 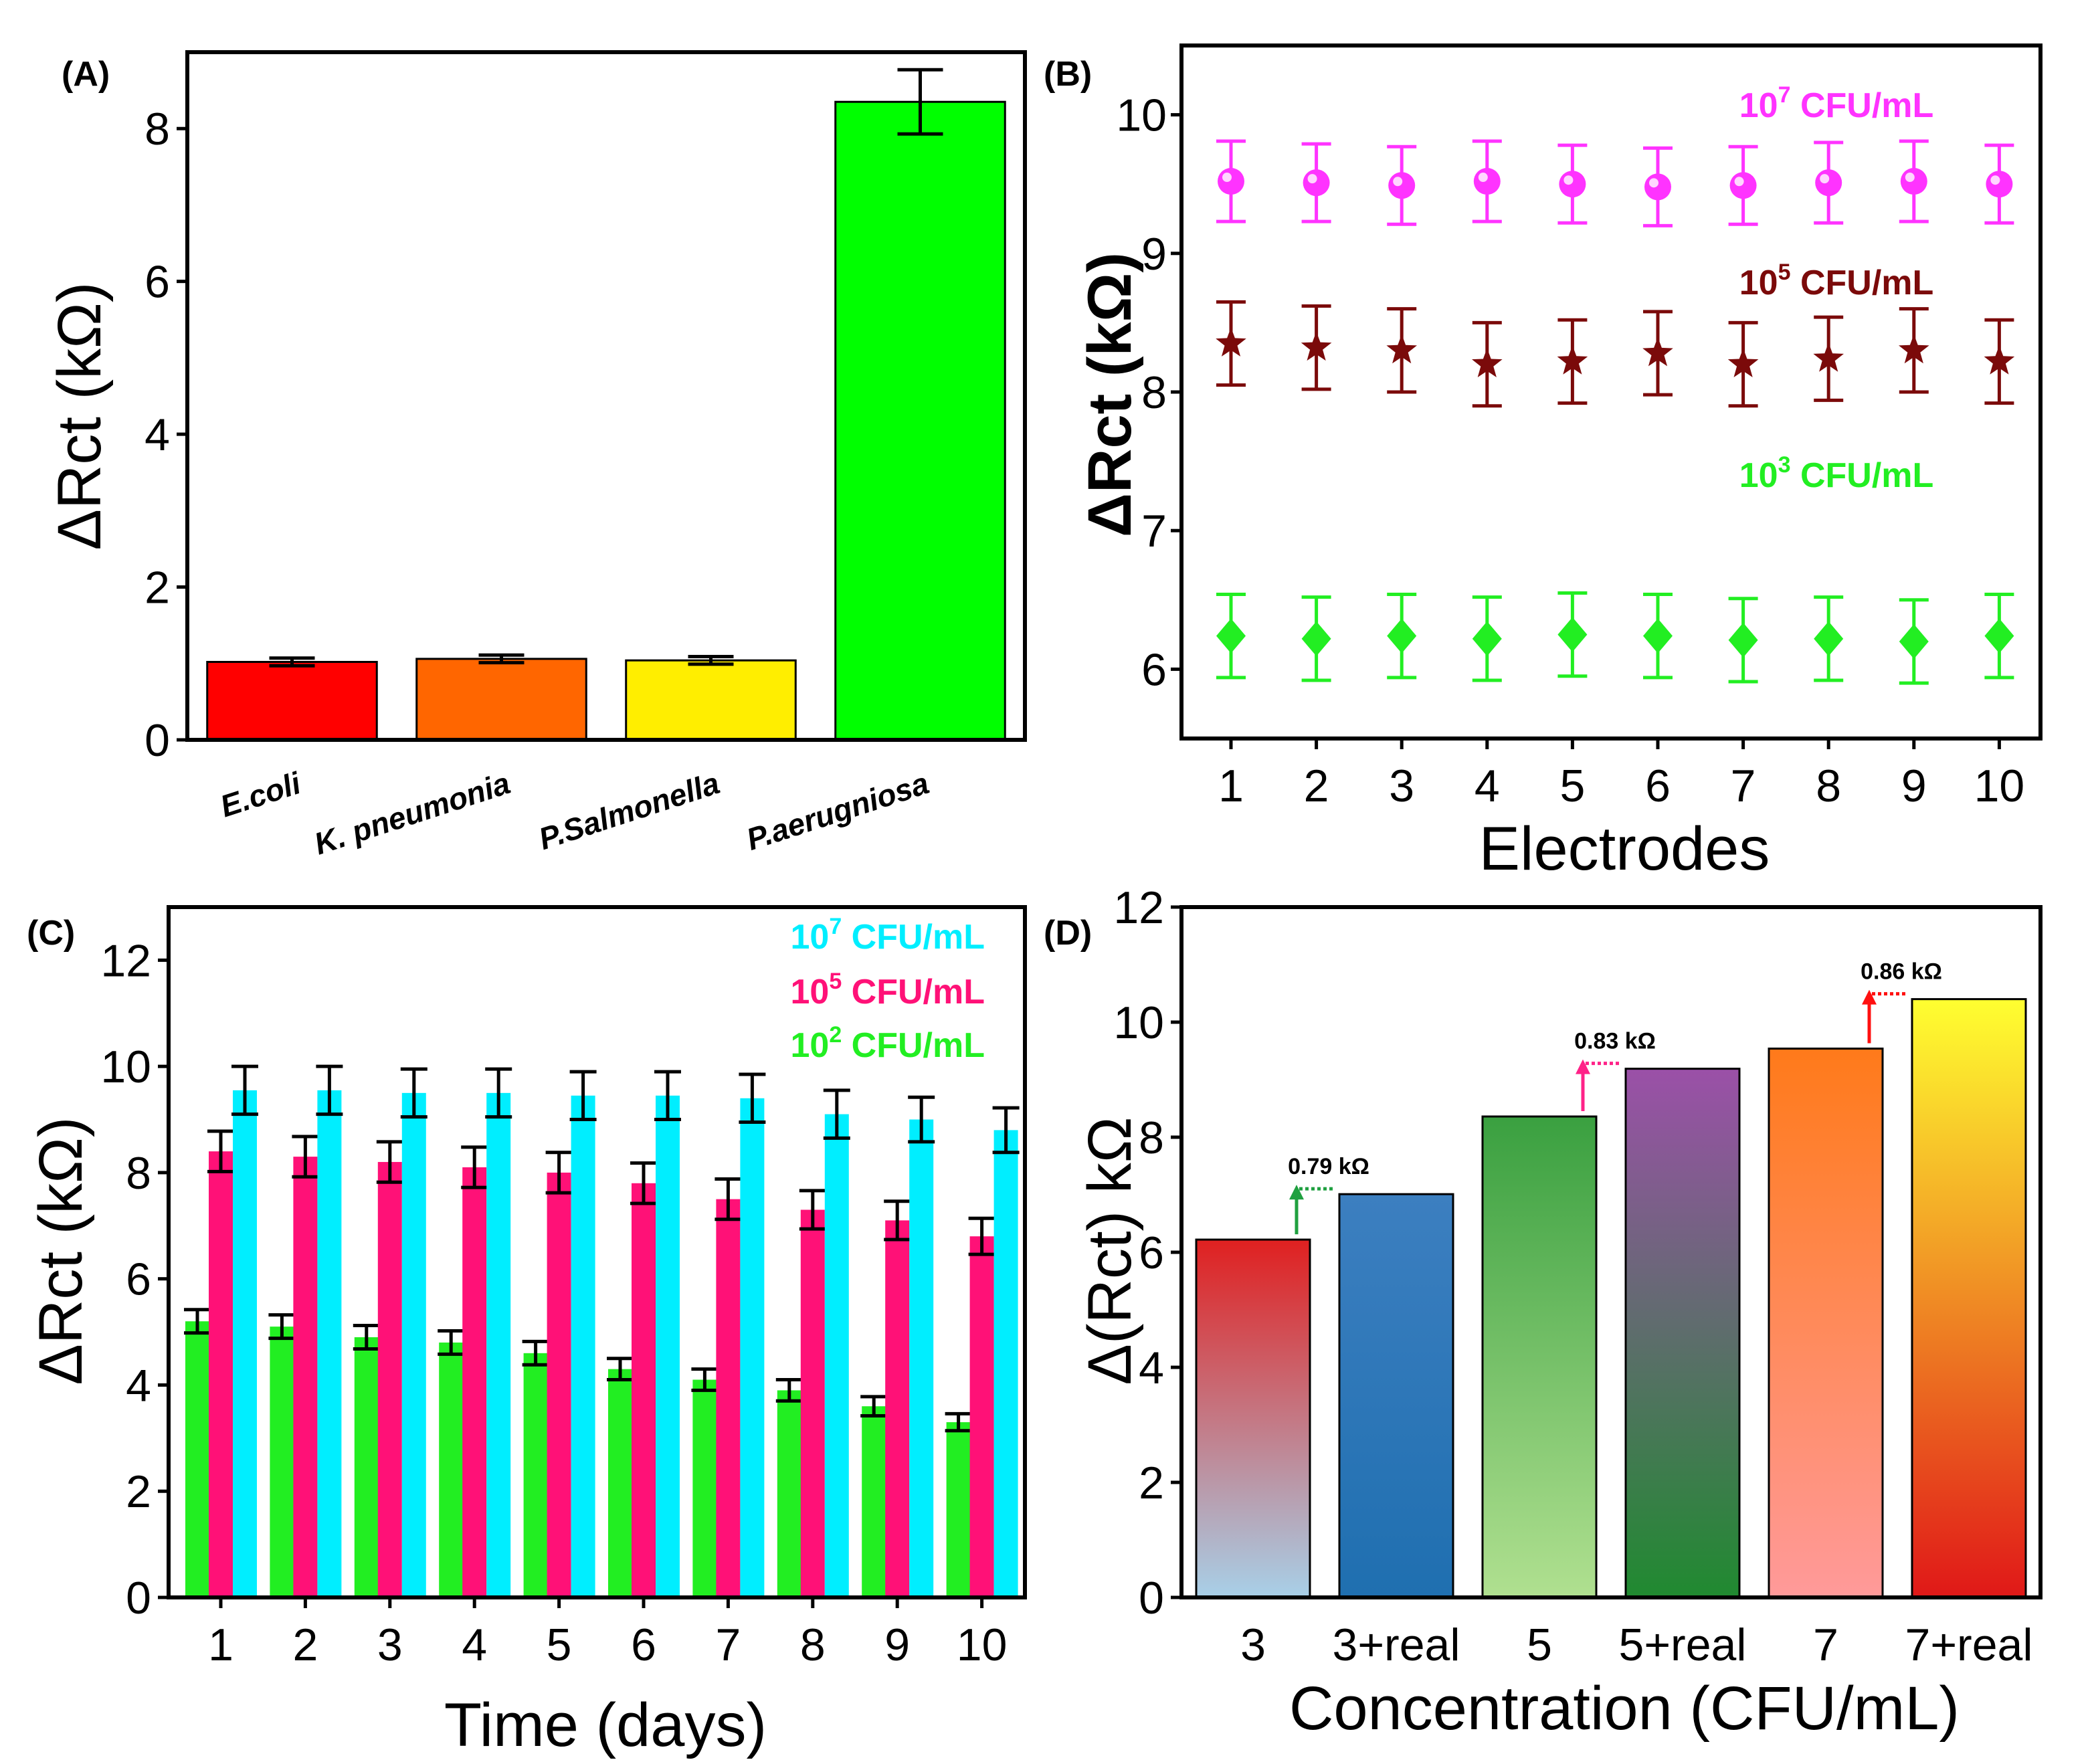 I want to click on annotation-label: 0.86 kΩ, so click(x=1901, y=972).